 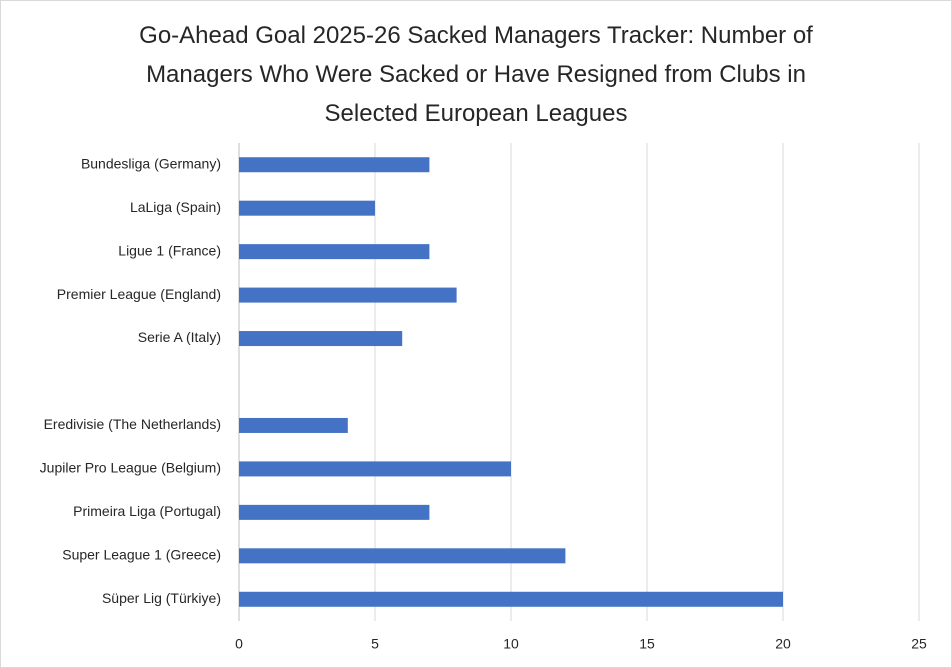 What do you see at coordinates (169, 250) in the screenshot?
I see `y-tick-label: Ligue 1 (France)` at bounding box center [169, 250].